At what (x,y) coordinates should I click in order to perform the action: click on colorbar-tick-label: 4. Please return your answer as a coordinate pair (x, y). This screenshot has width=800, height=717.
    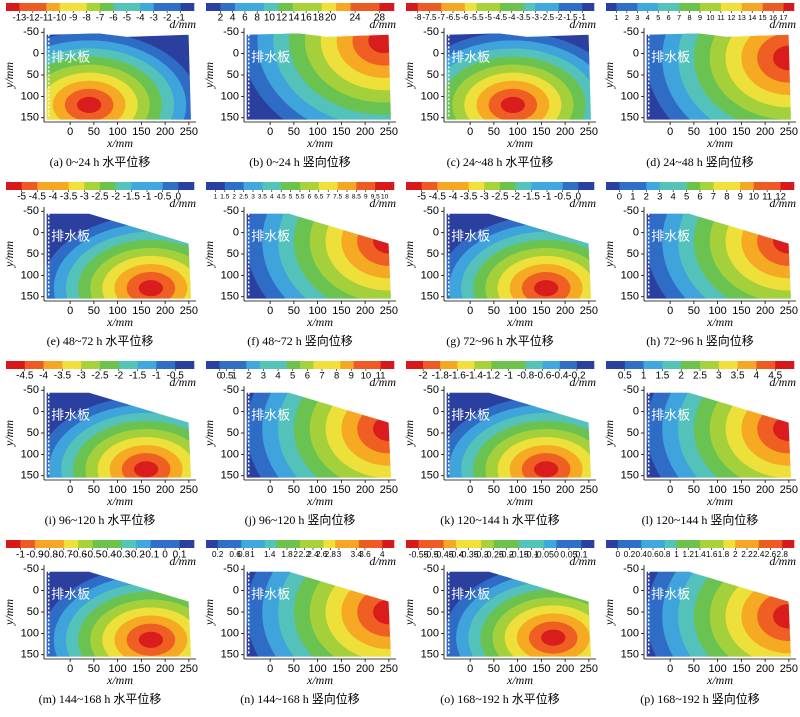
    Looking at the image, I should click on (277, 376).